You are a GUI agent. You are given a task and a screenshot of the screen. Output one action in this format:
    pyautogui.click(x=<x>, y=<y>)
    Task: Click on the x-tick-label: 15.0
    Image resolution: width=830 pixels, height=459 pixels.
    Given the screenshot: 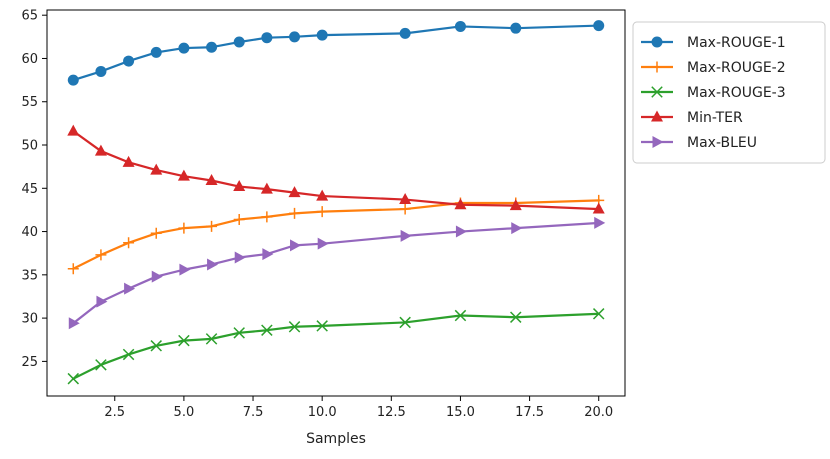 What is the action you would take?
    pyautogui.click(x=460, y=412)
    